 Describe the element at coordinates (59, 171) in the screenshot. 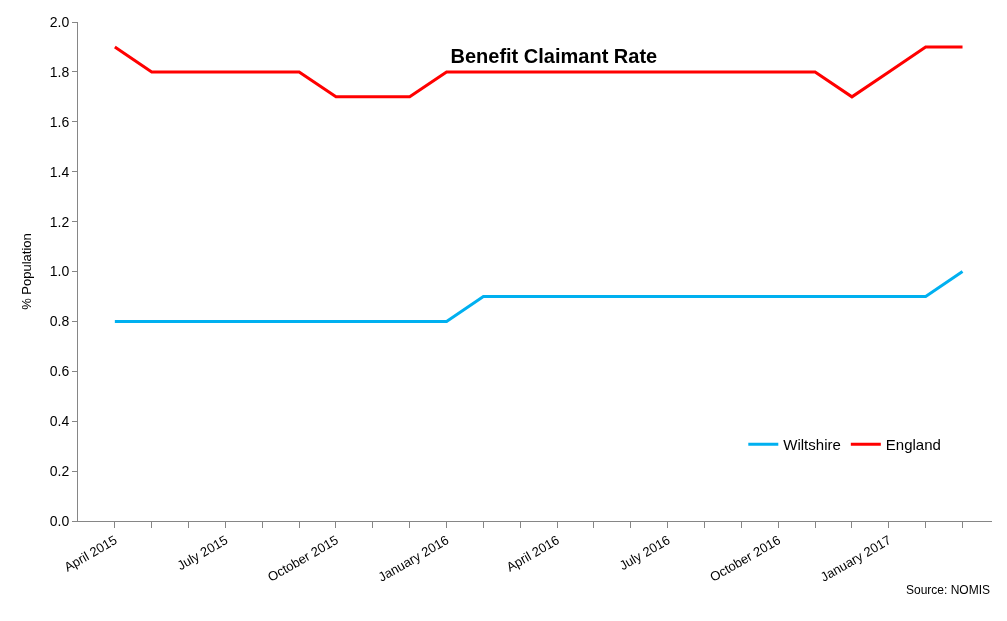

I see `y-tick-label: 1.4` at that location.